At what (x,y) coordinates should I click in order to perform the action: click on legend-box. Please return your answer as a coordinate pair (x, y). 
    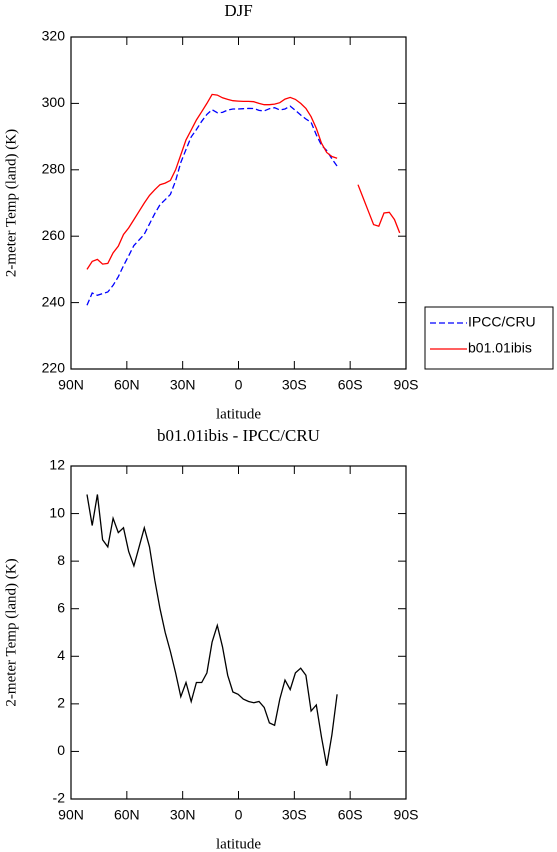
    Looking at the image, I should click on (489, 338).